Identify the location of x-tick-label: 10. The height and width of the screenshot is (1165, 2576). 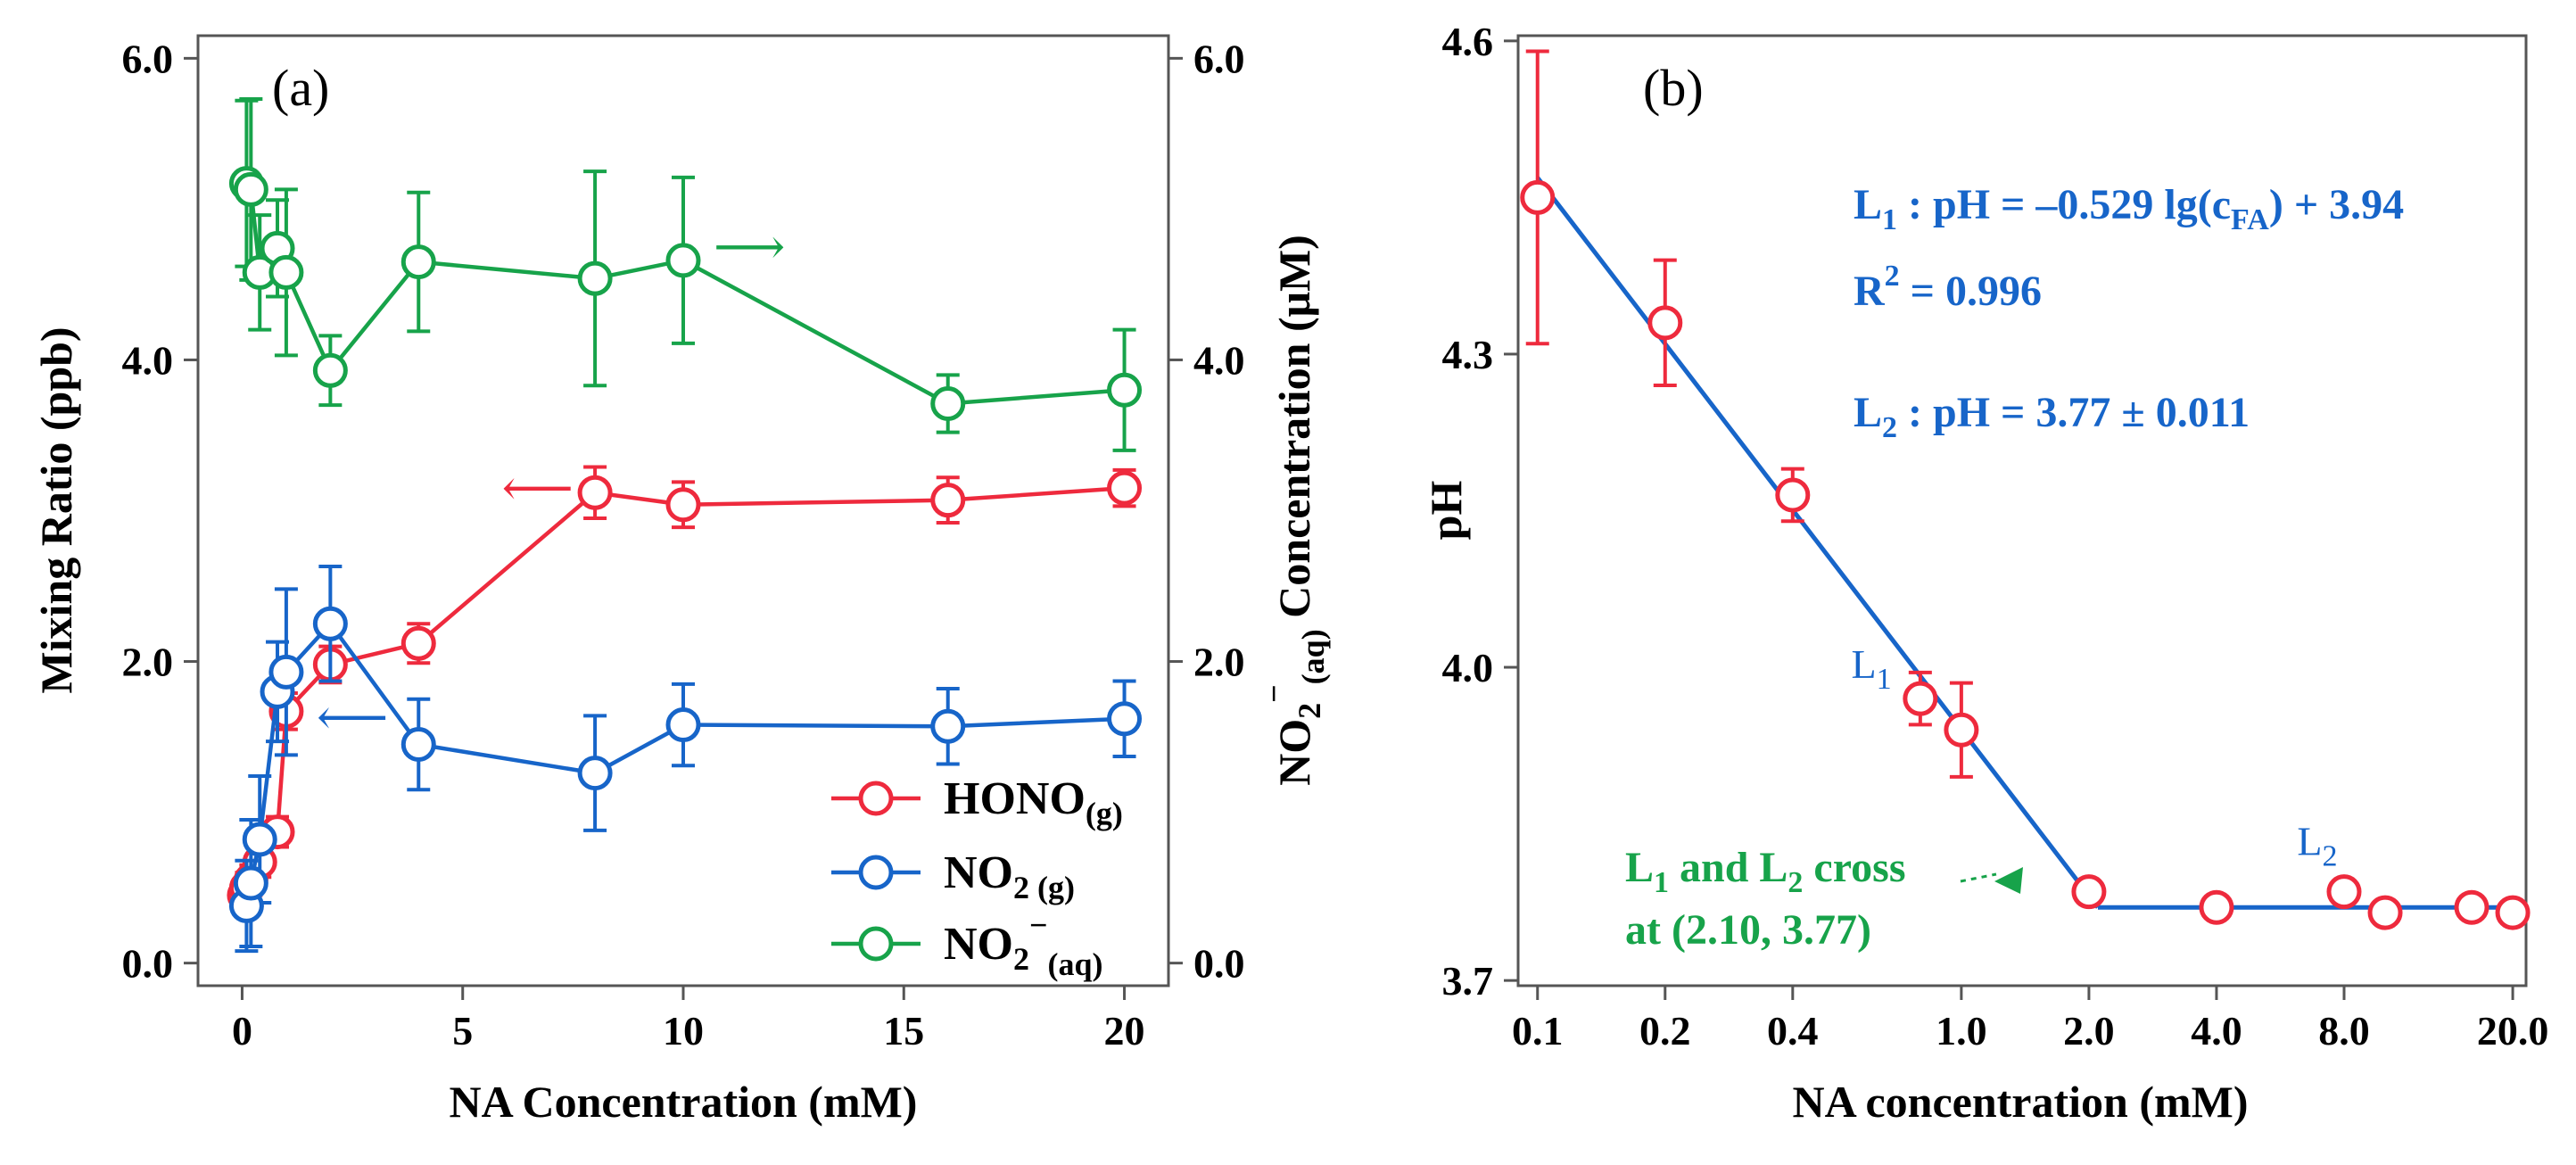
(683, 1030).